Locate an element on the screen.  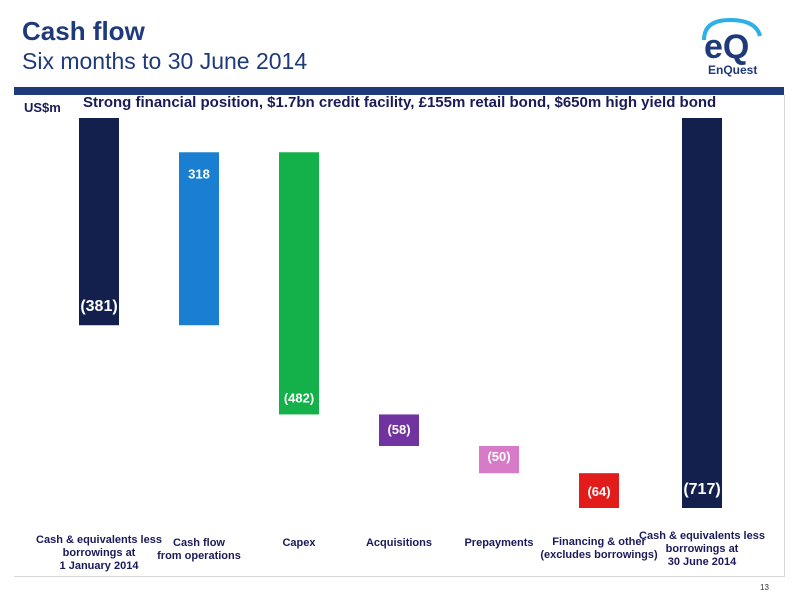
logo-wordmark: EnQuest is located at coordinates (732, 70).